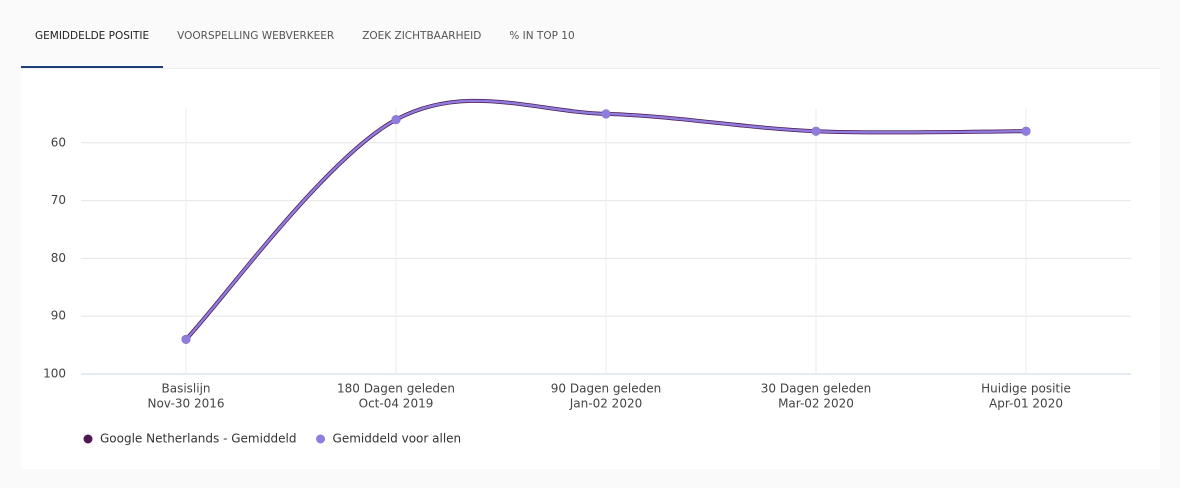 This screenshot has height=488, width=1180. What do you see at coordinates (542, 36) in the screenshot?
I see `tab: % IN TOP 10` at bounding box center [542, 36].